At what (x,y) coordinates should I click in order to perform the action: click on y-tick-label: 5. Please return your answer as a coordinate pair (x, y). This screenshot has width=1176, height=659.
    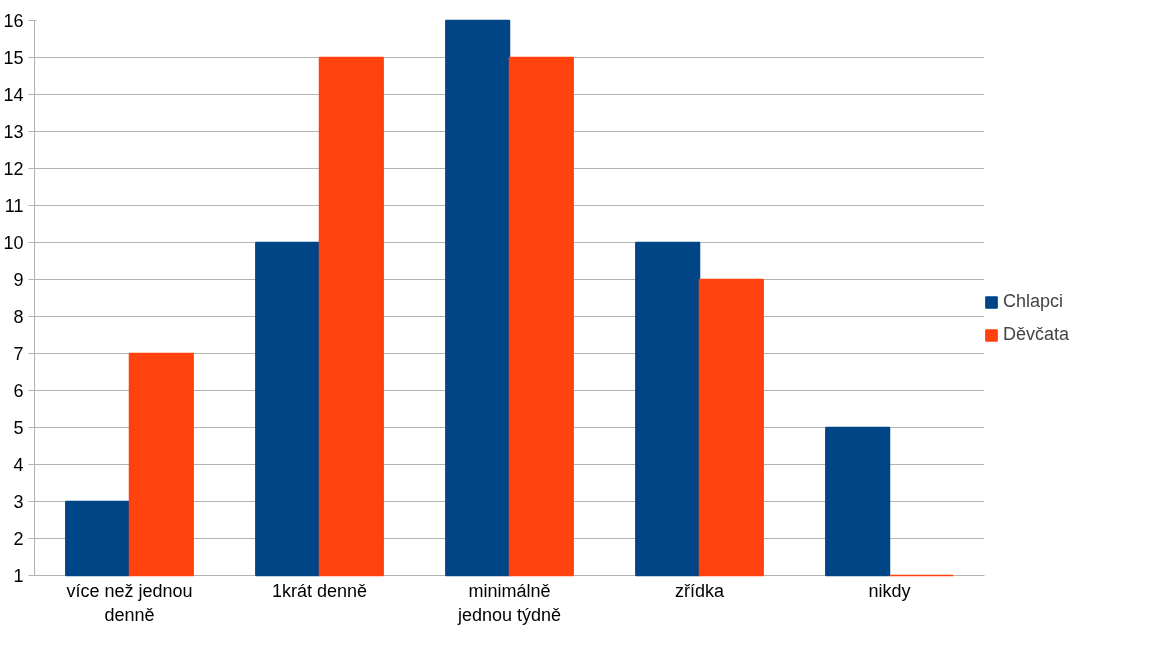
    Looking at the image, I should click on (18, 428).